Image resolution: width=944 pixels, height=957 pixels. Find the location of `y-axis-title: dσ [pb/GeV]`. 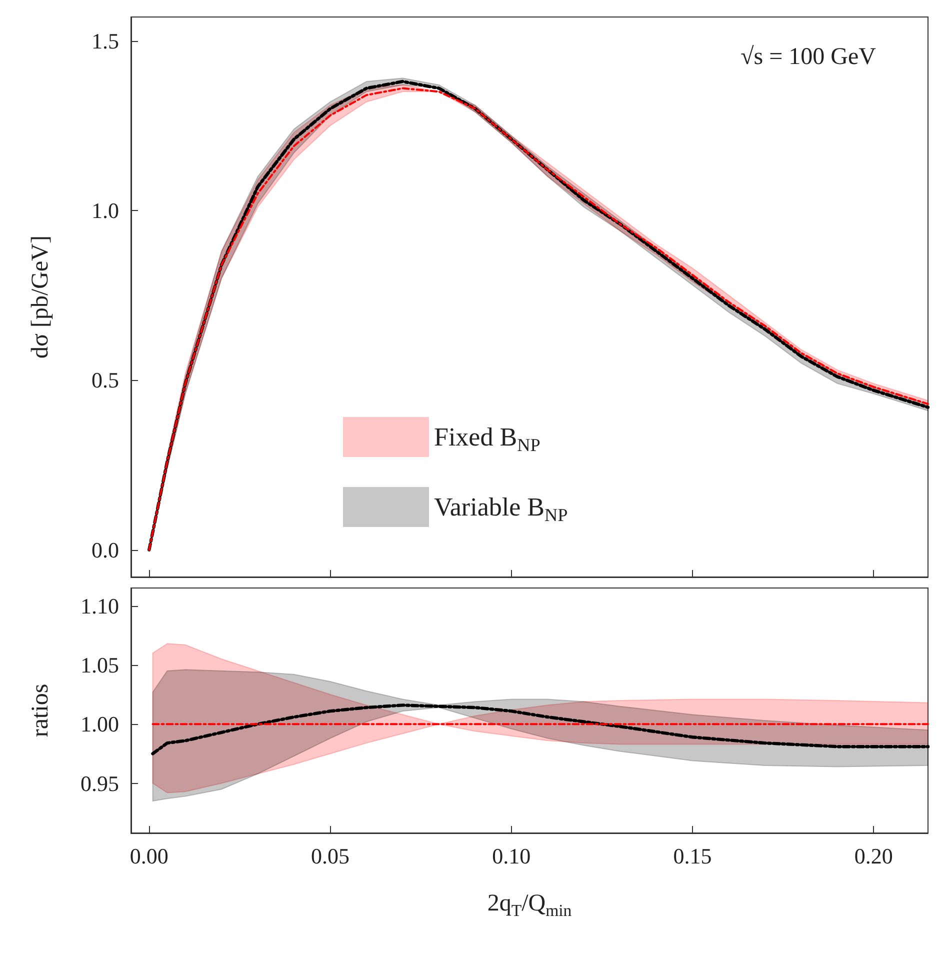

y-axis-title: dσ [pb/GeV] is located at coordinates (40, 297).